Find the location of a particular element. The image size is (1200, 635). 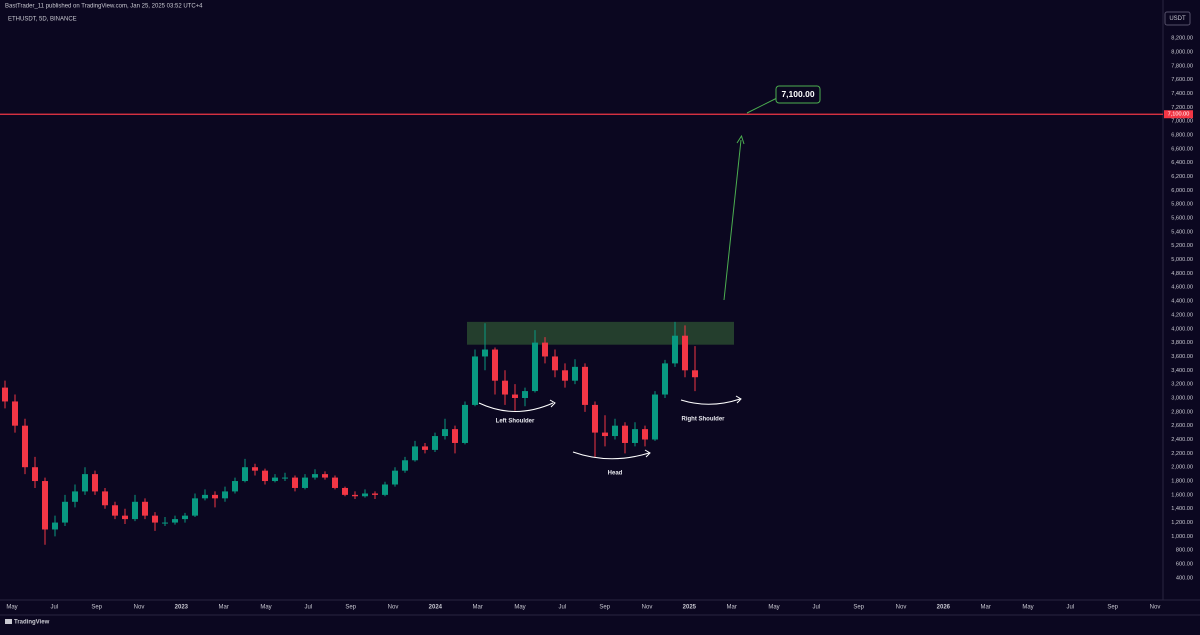

y-tick-label: 1,600.00 is located at coordinates (1182, 495).